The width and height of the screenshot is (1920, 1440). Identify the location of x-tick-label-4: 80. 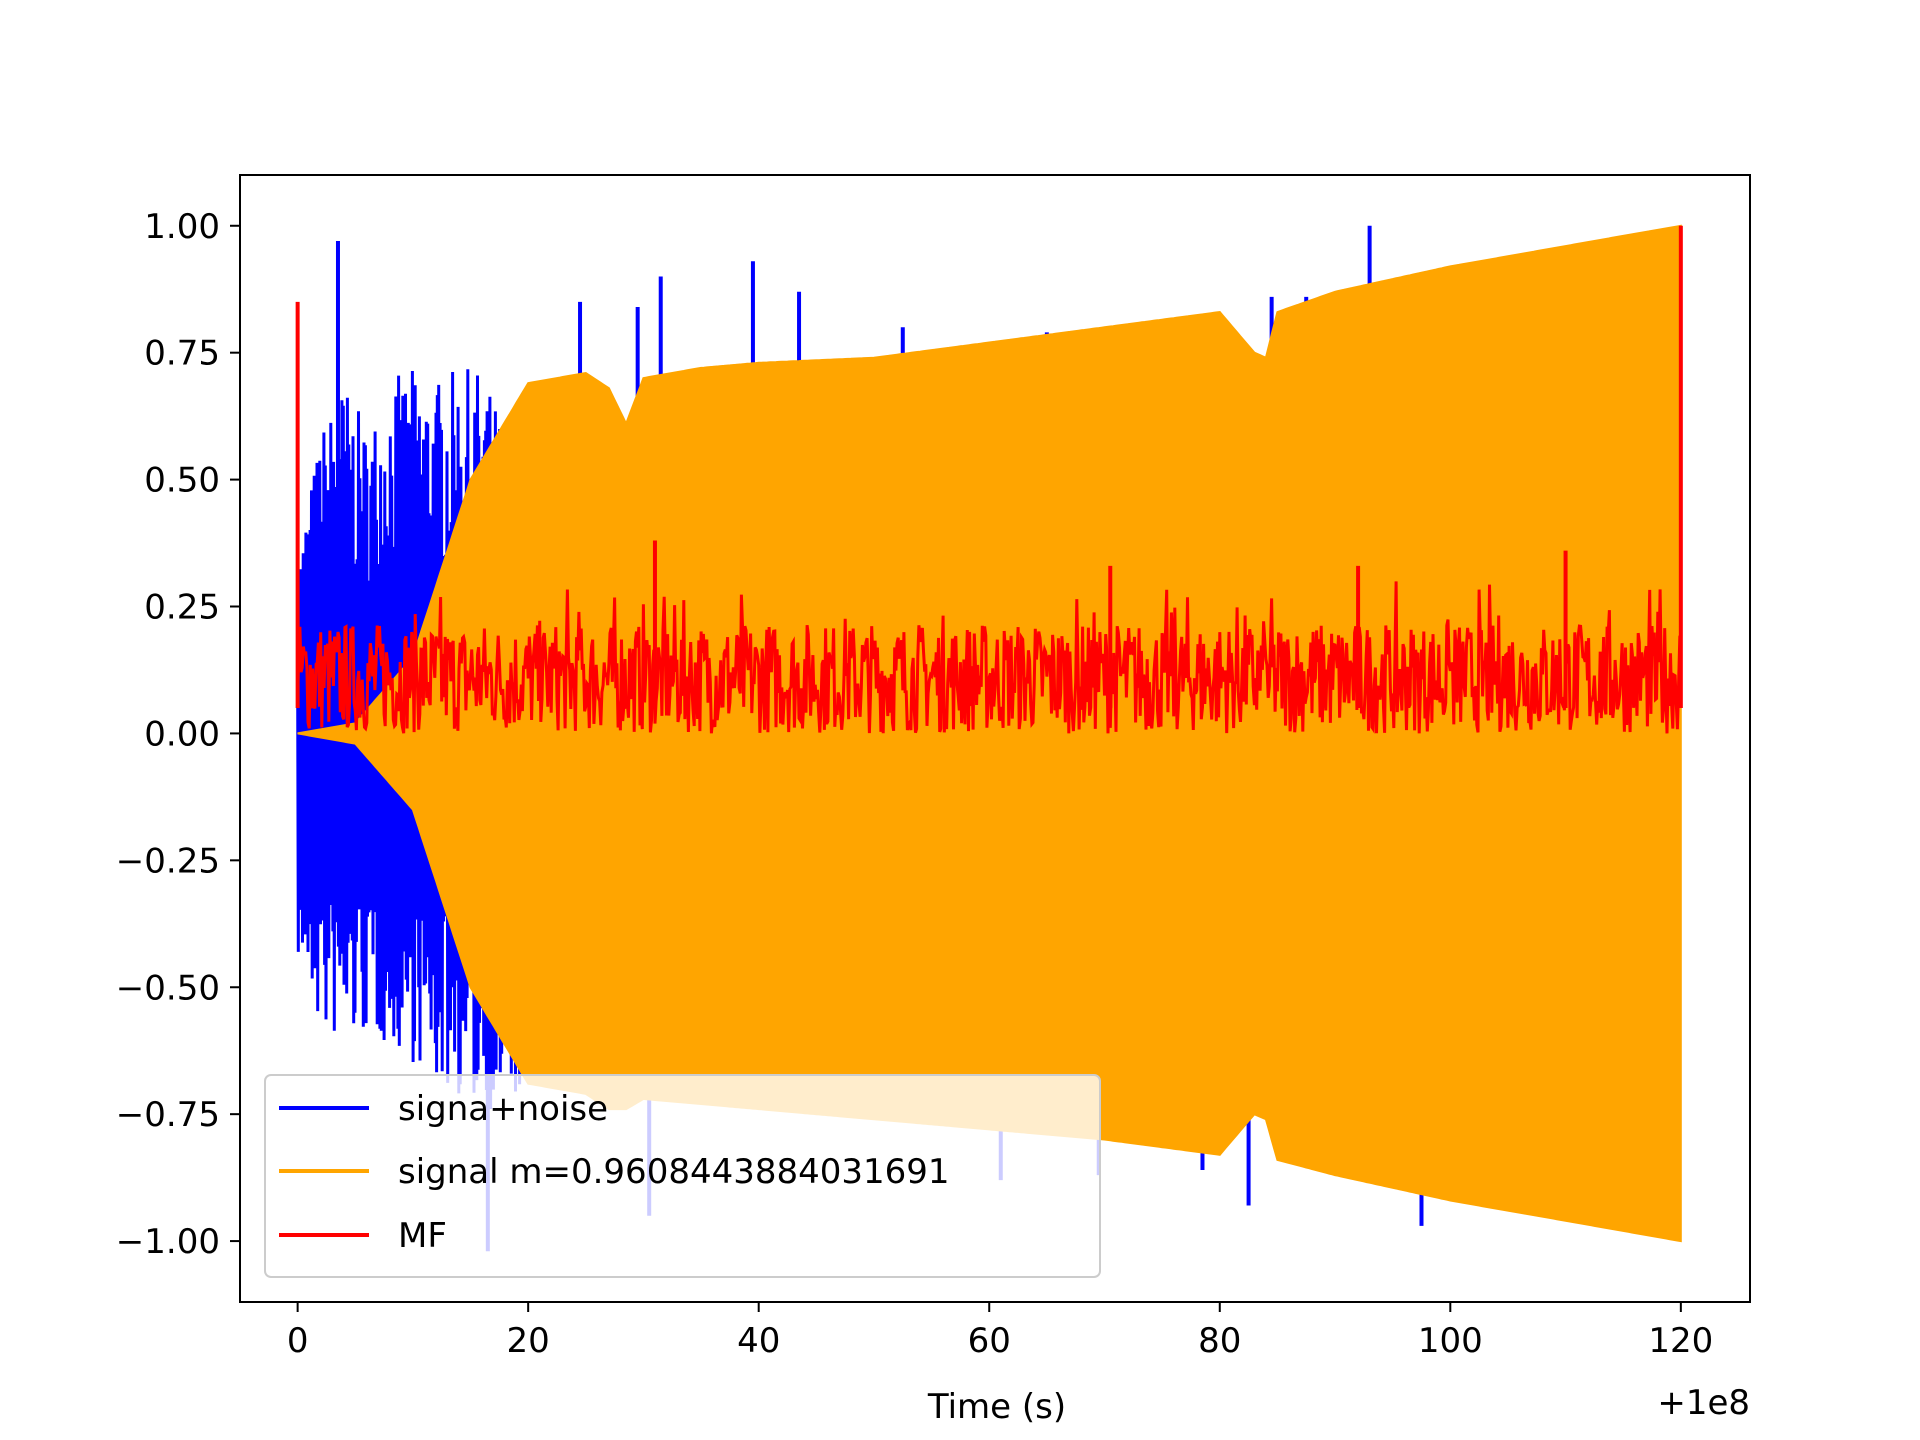
(1219, 1341).